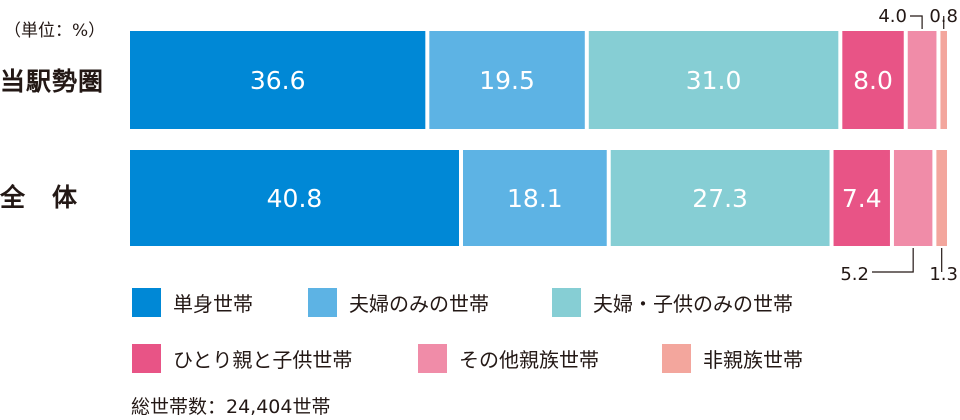 The image size is (960, 420). Describe the element at coordinates (529, 360) in the screenshot. I see `legend-label: その他親族世帯` at that location.